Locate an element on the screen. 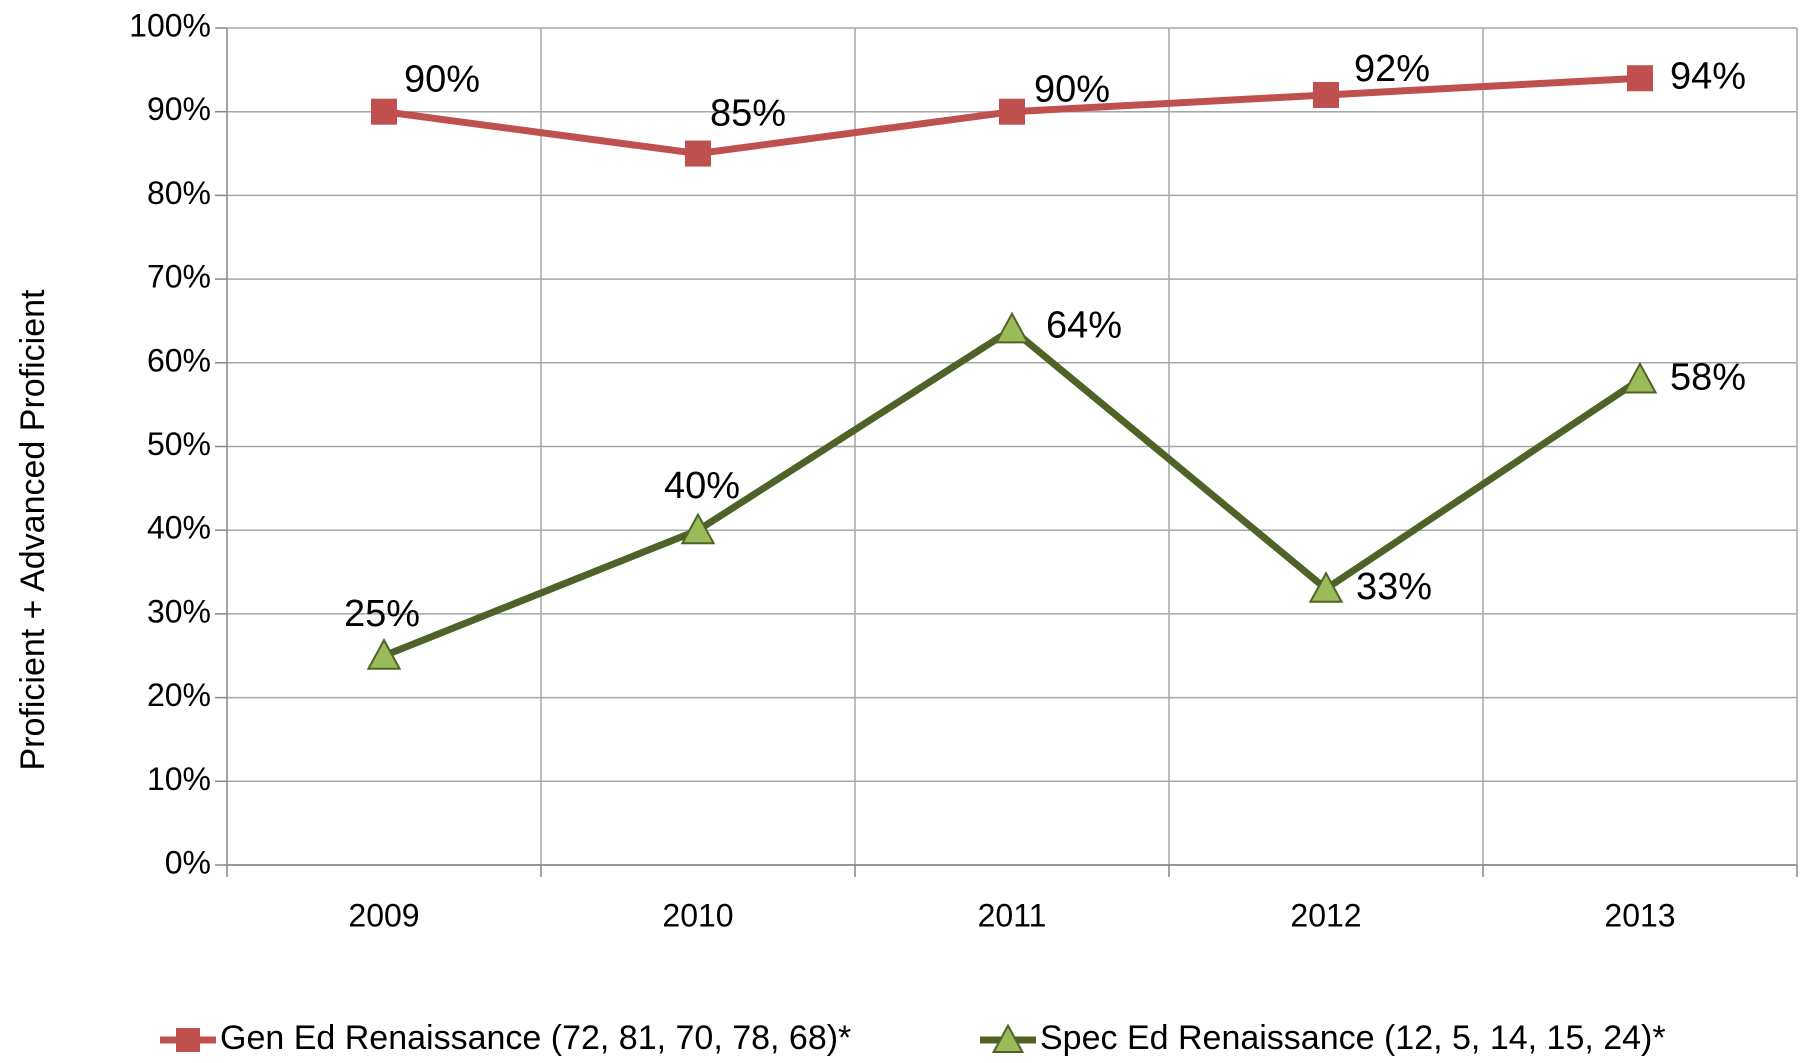 The image size is (1801, 1063). data-label: 58% is located at coordinates (1708, 378).